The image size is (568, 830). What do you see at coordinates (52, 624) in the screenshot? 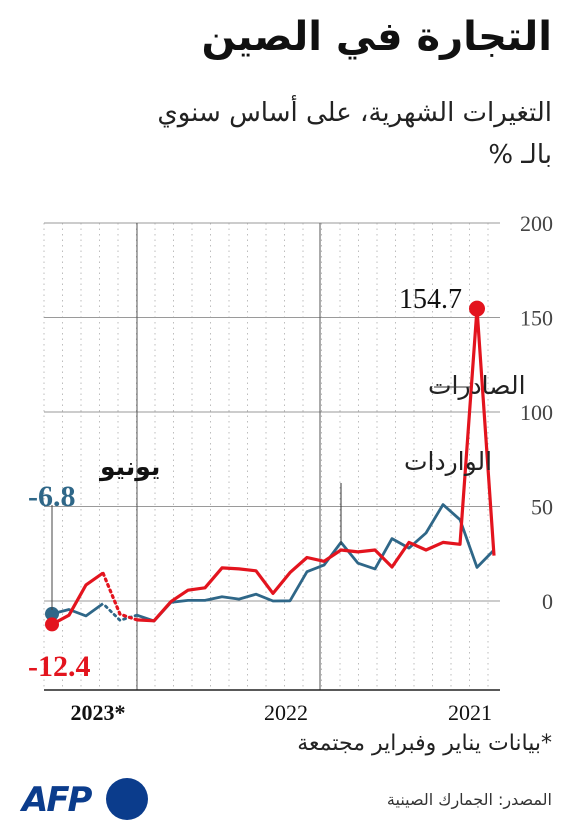
I see `exports-end-marker` at bounding box center [52, 624].